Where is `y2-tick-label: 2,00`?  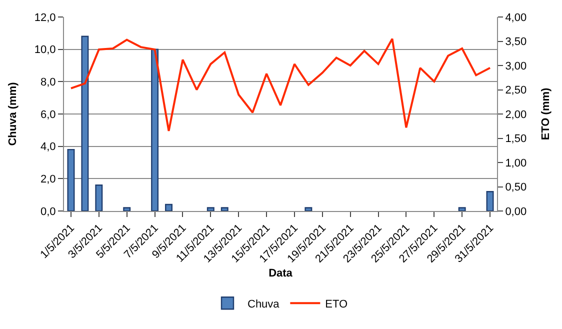
y2-tick-label: 2,00 is located at coordinates (516, 114).